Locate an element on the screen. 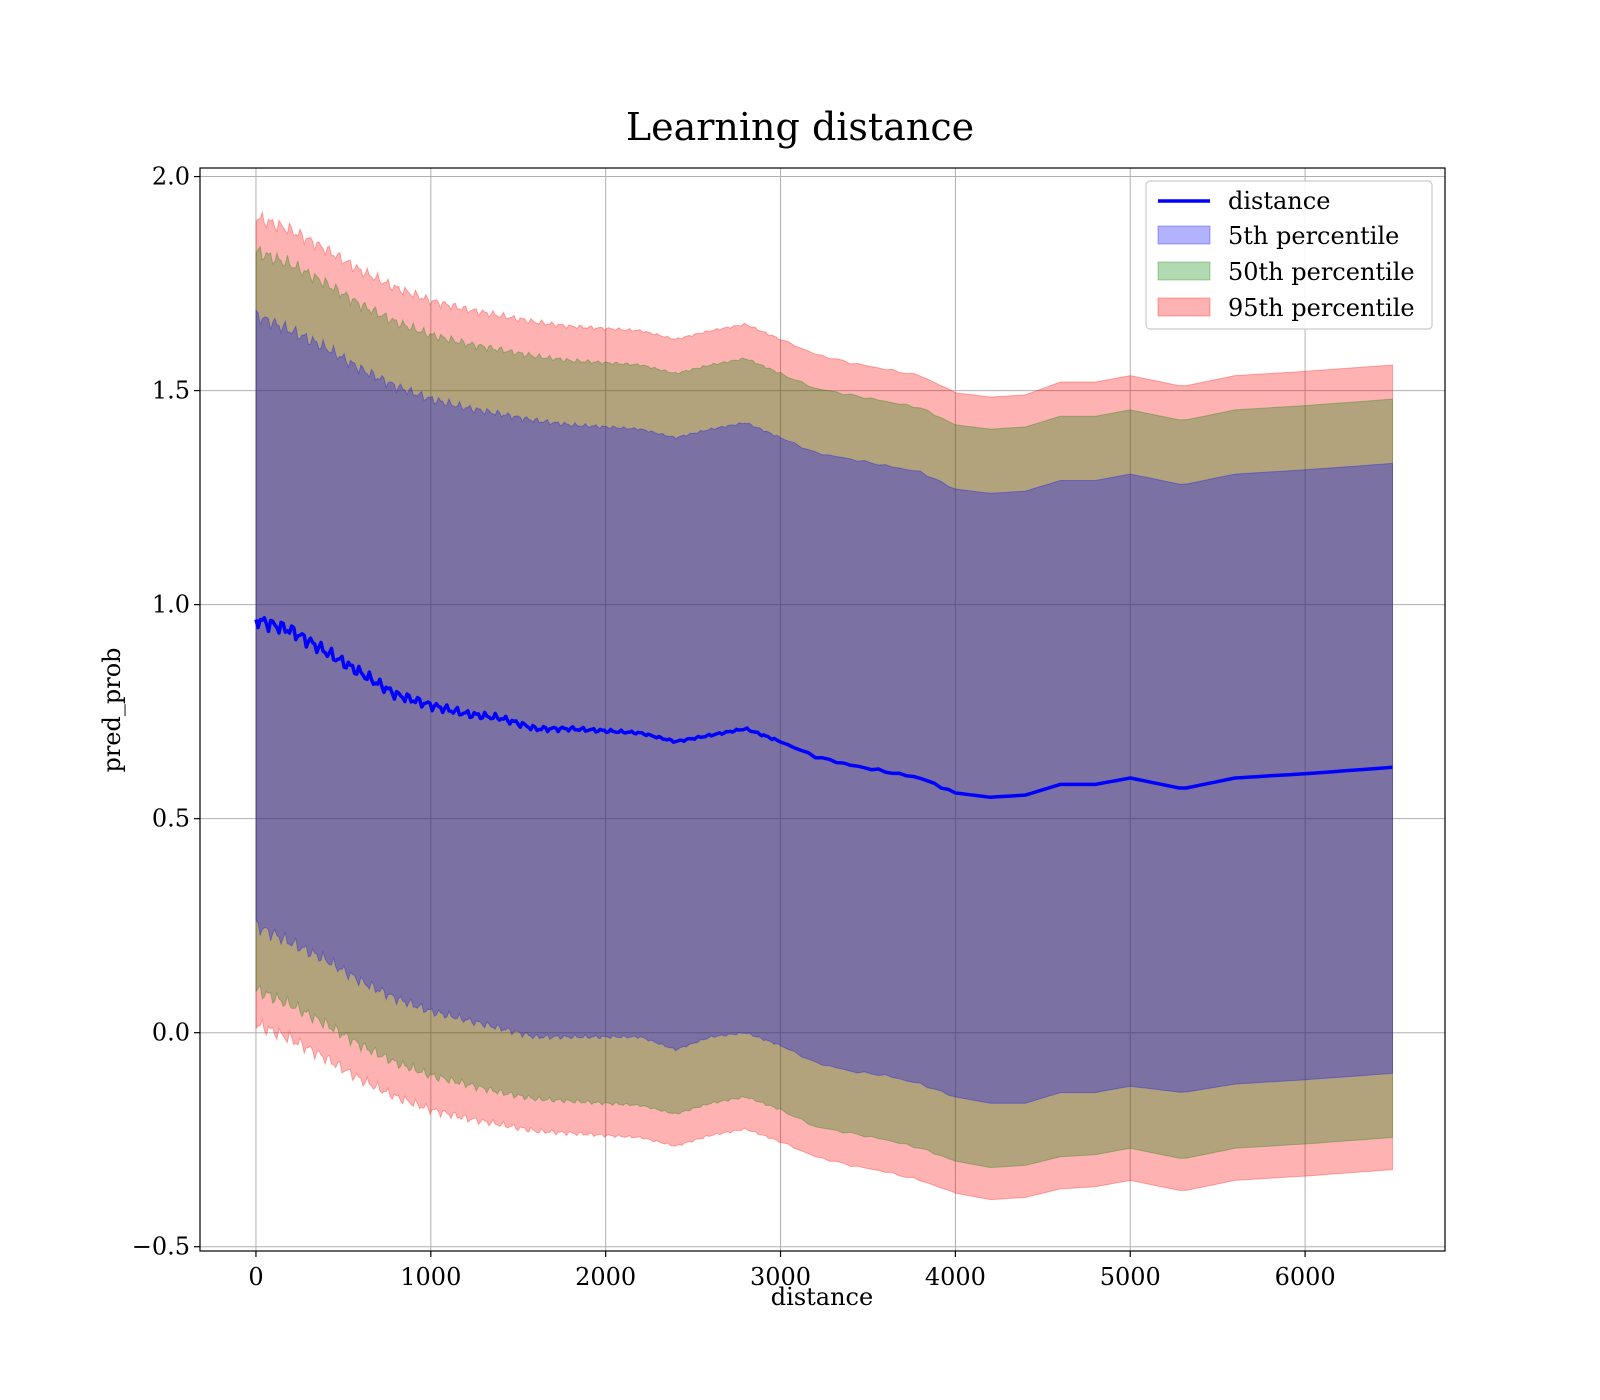 This screenshot has height=1400, width=1600. y-tick-label: 1.5 is located at coordinates (171, 391).